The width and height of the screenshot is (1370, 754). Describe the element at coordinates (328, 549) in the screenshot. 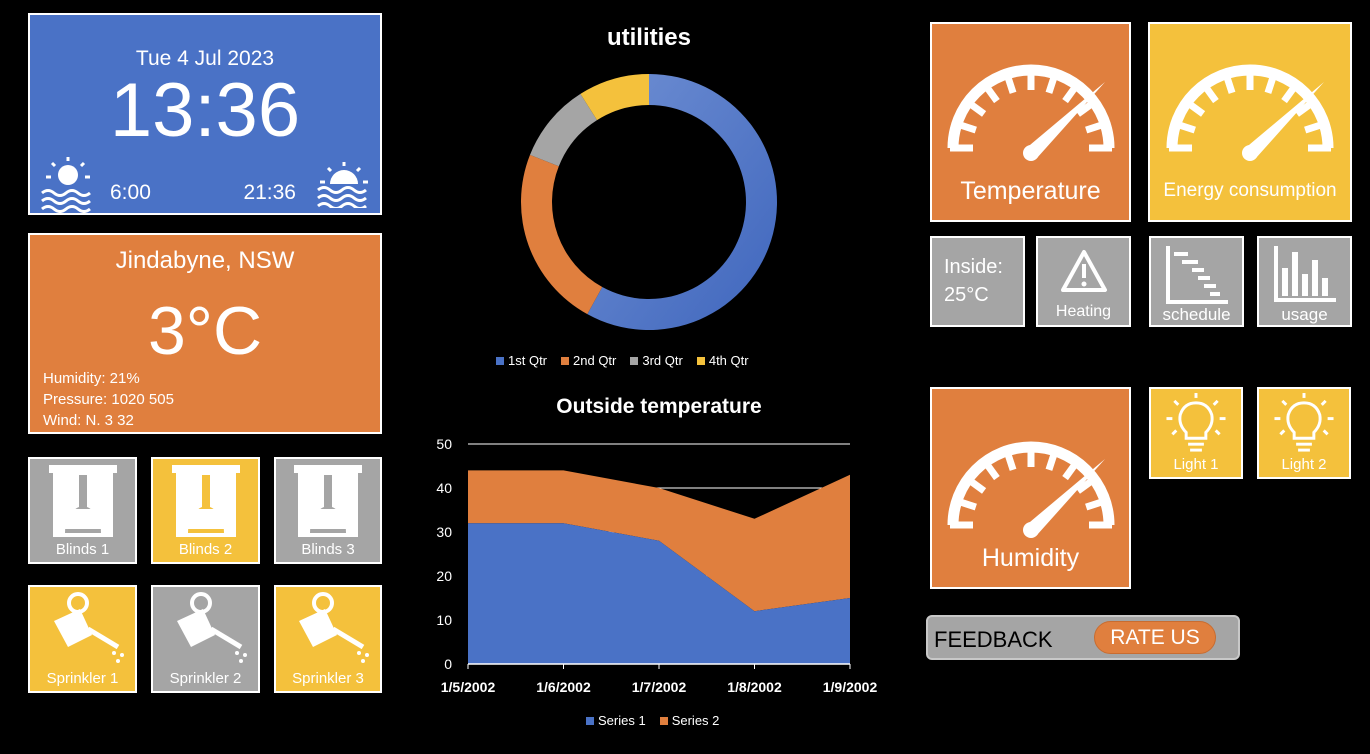

I see `blinds-3-label: Blinds 3` at that location.